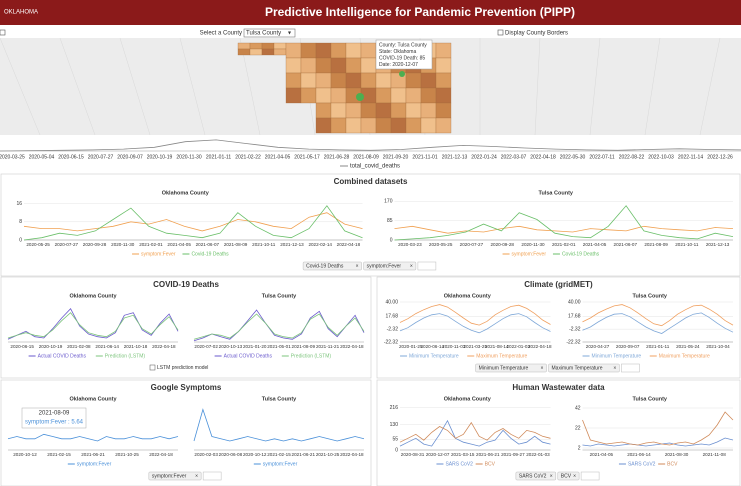 The height and width of the screenshot is (486, 741). Describe the element at coordinates (21, 13) in the screenshot. I see `logo: OKLAHOMA` at that location.